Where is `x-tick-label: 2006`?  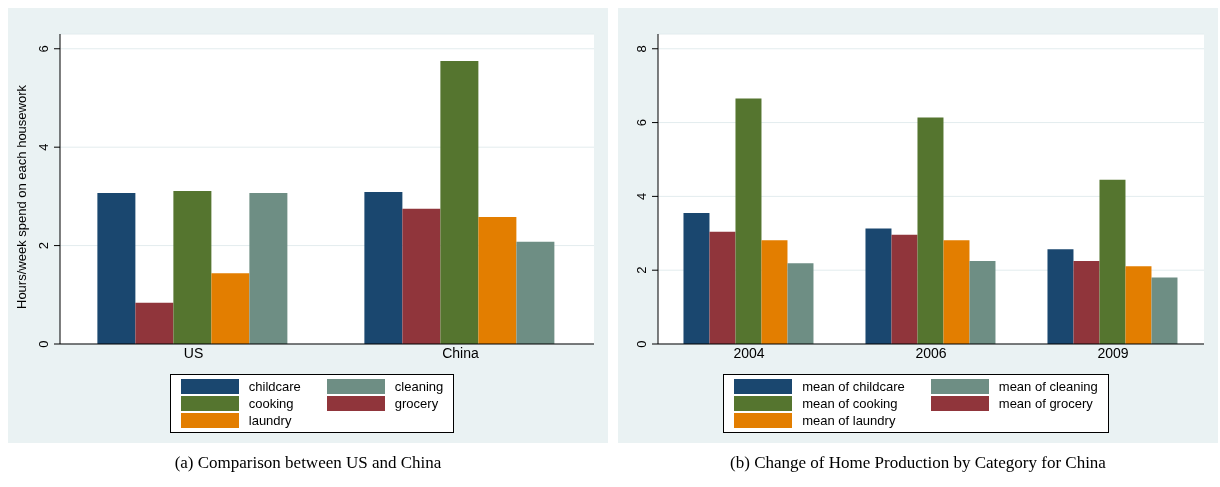 x-tick-label: 2006 is located at coordinates (931, 352).